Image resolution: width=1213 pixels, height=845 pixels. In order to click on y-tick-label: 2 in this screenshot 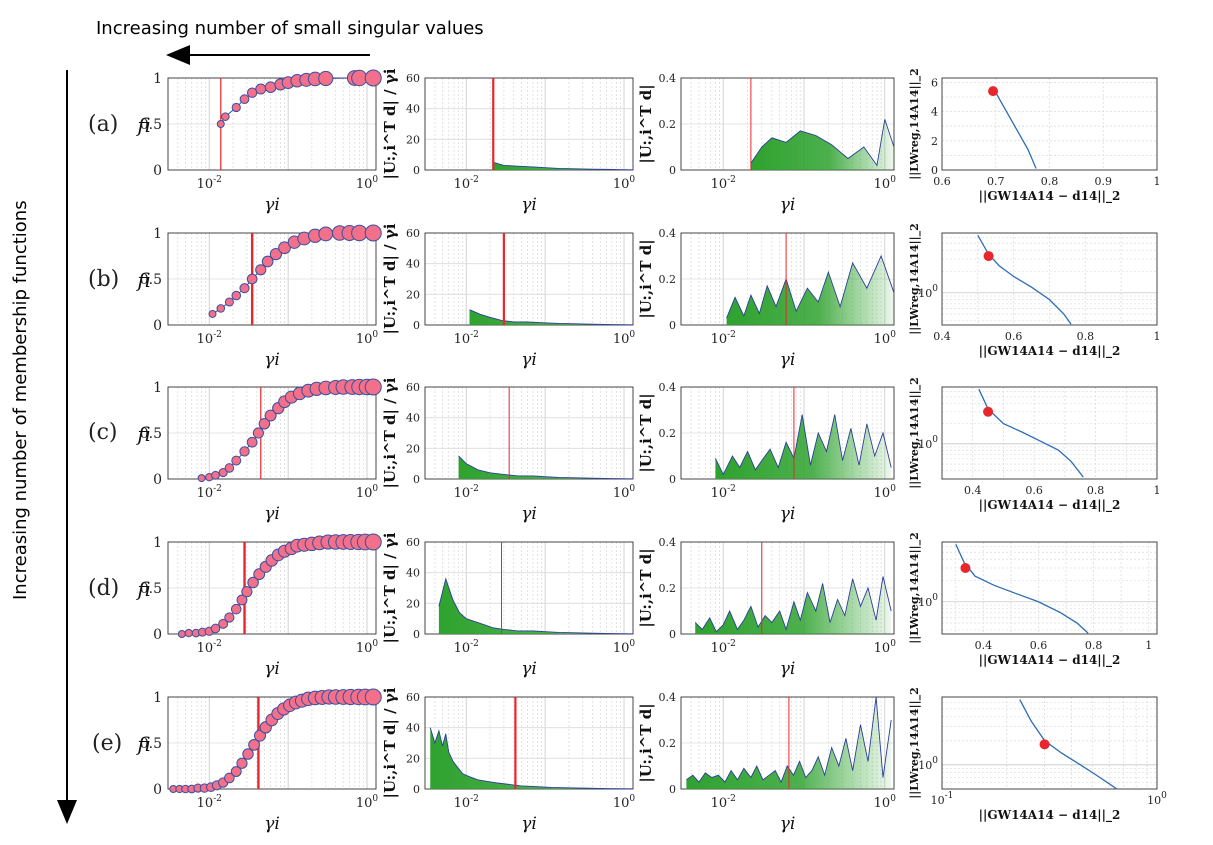, I will do `click(934, 141)`.